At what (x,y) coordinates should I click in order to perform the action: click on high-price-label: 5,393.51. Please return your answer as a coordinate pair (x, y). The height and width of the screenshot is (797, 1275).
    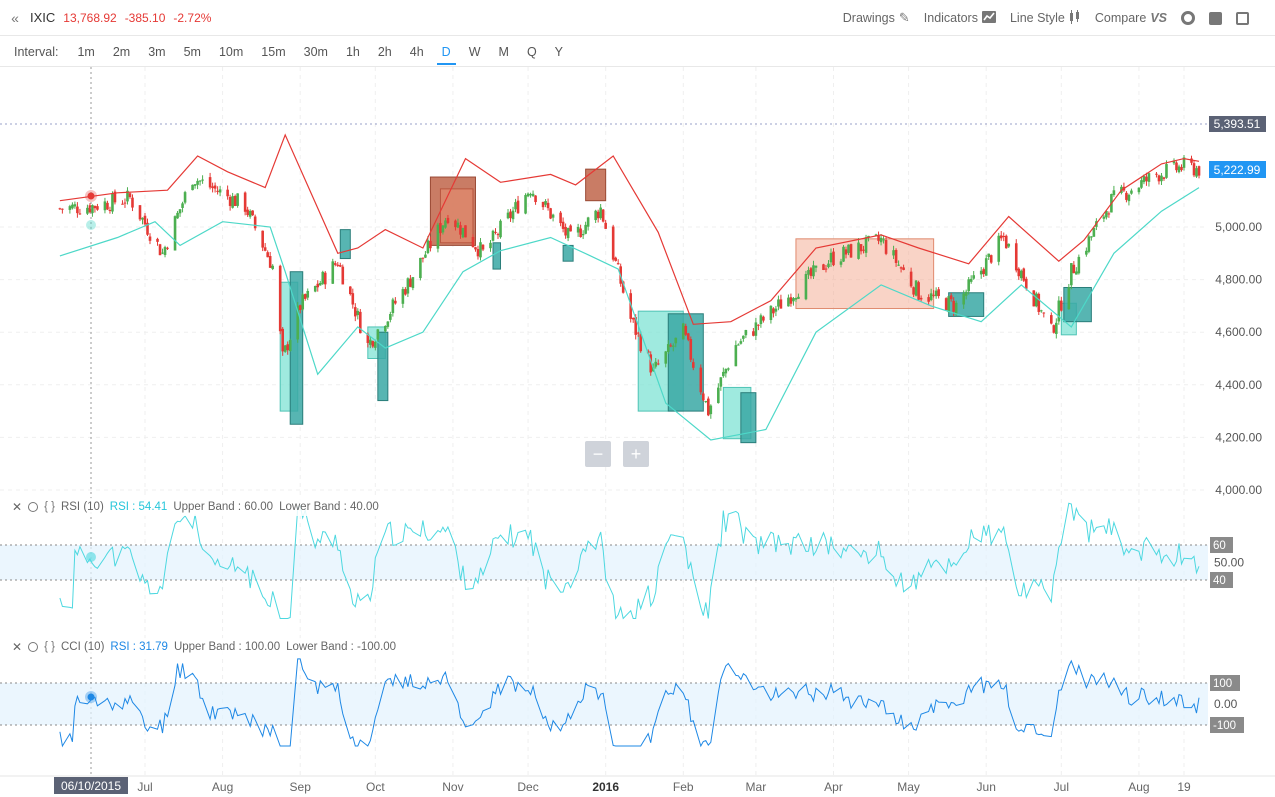
    Looking at the image, I should click on (1237, 124).